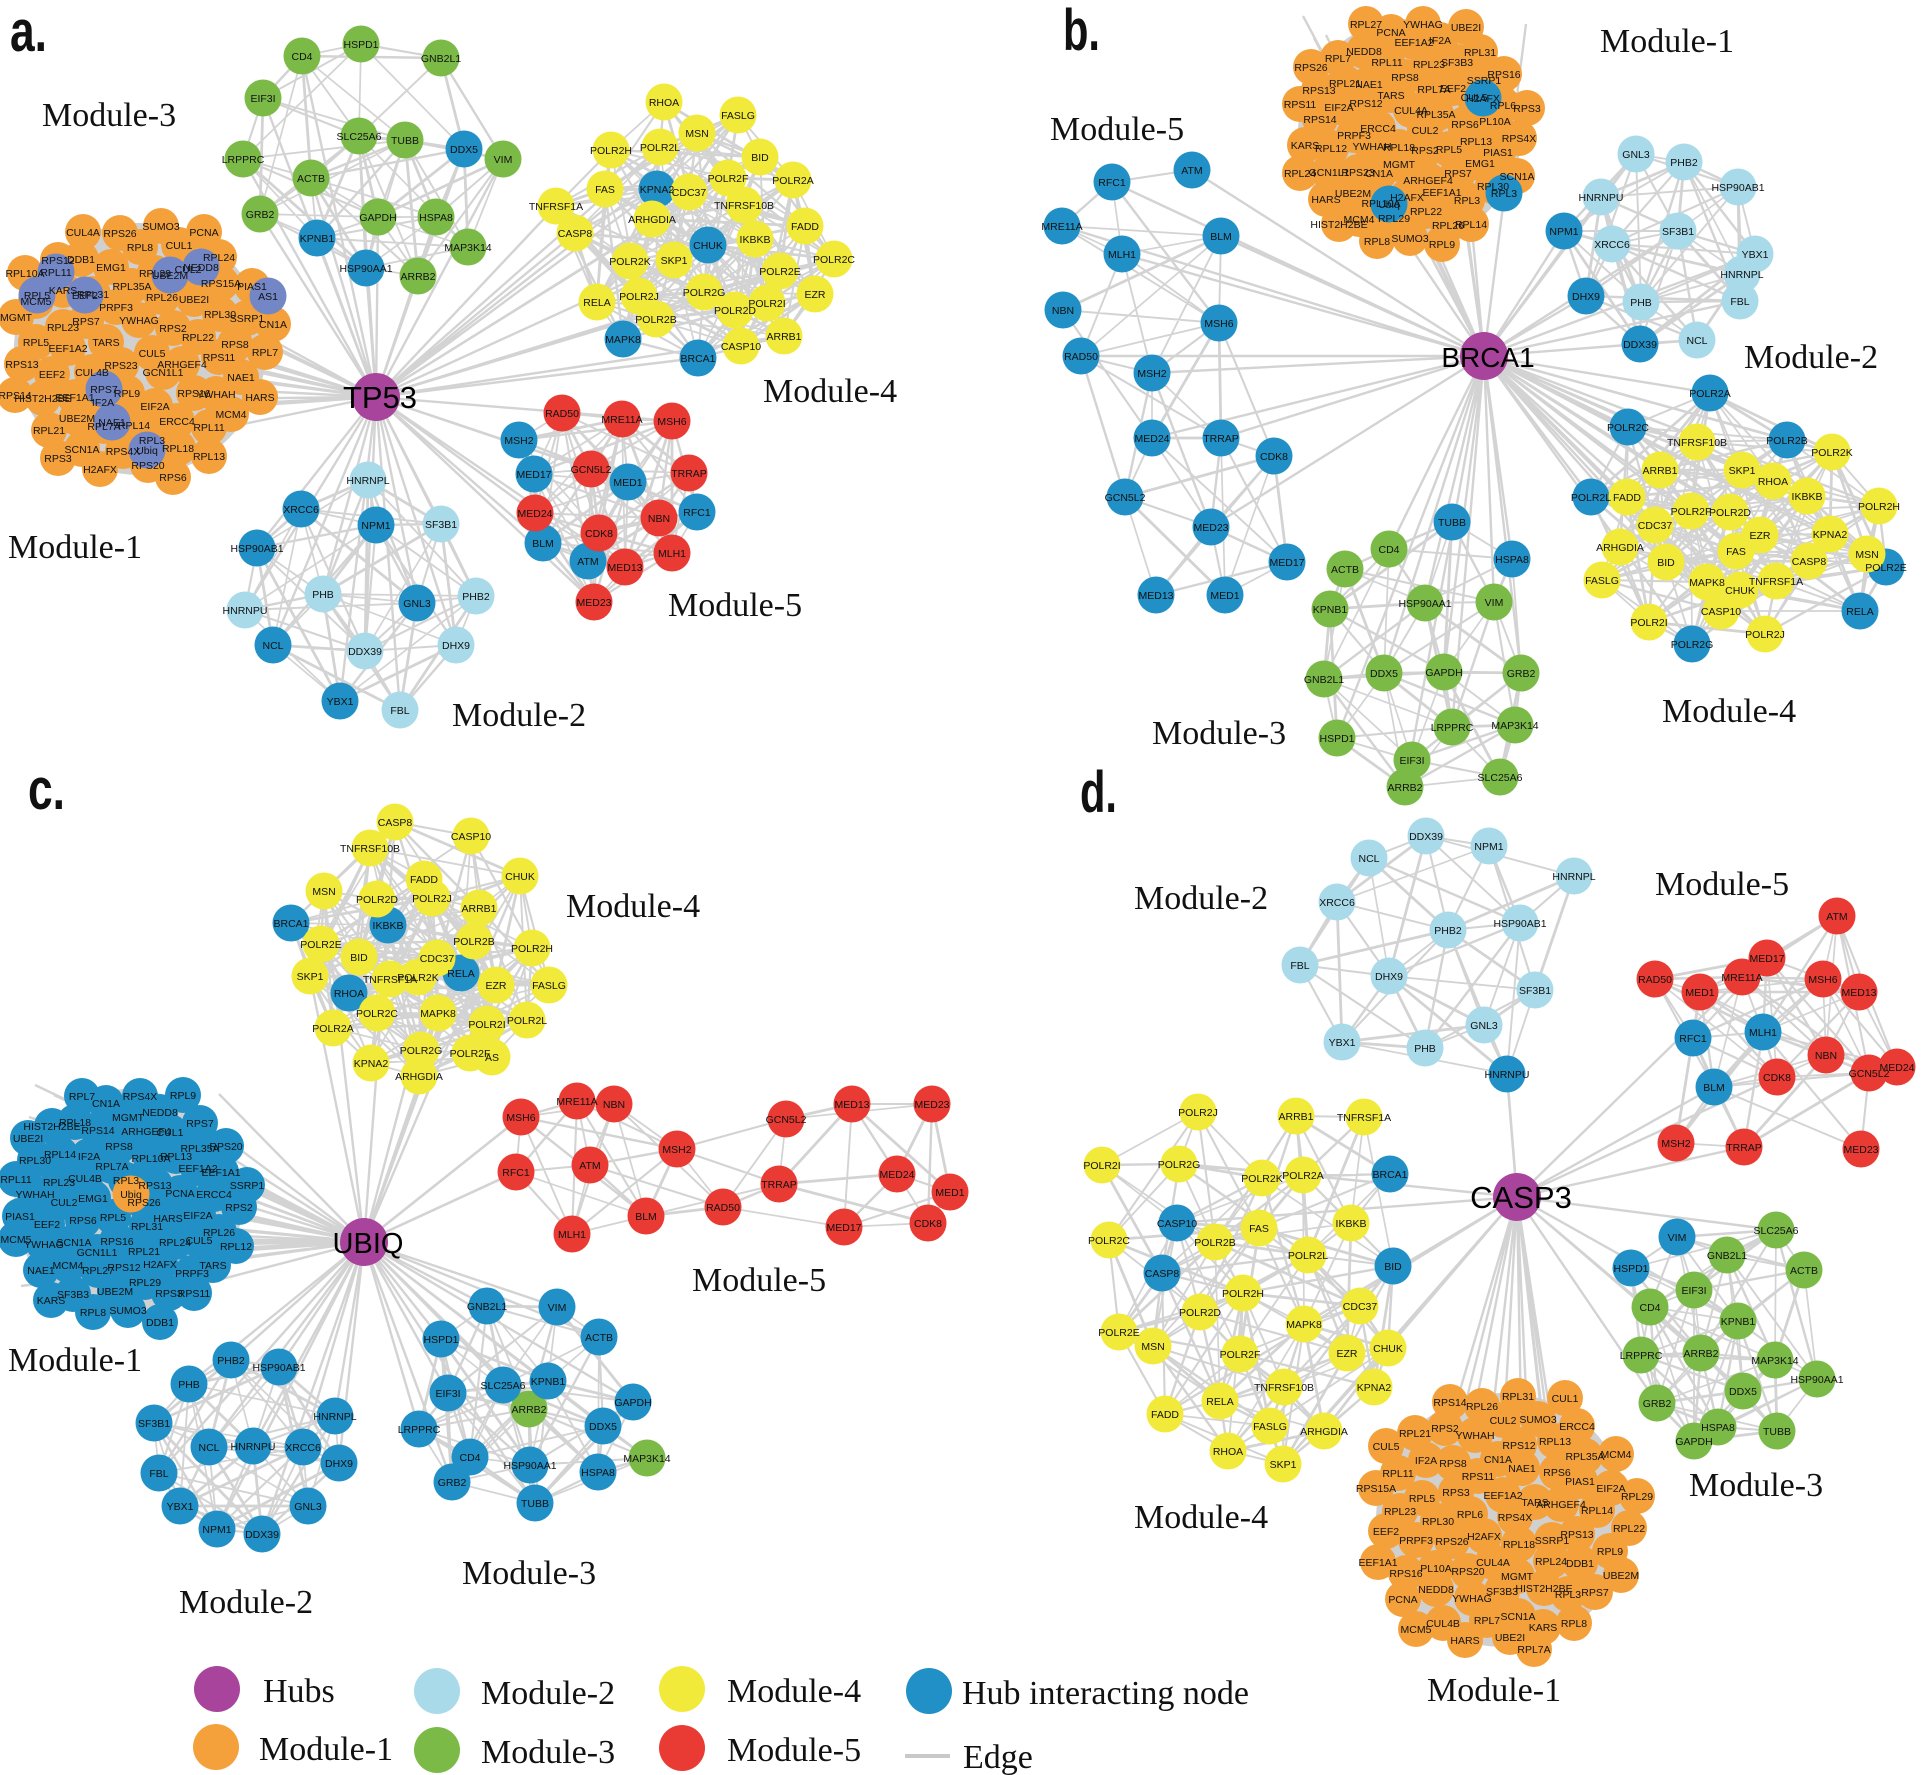 The height and width of the screenshot is (1775, 1923). What do you see at coordinates (390, 980) in the screenshot?
I see `svg-text: TNFRSF1A` at bounding box center [390, 980].